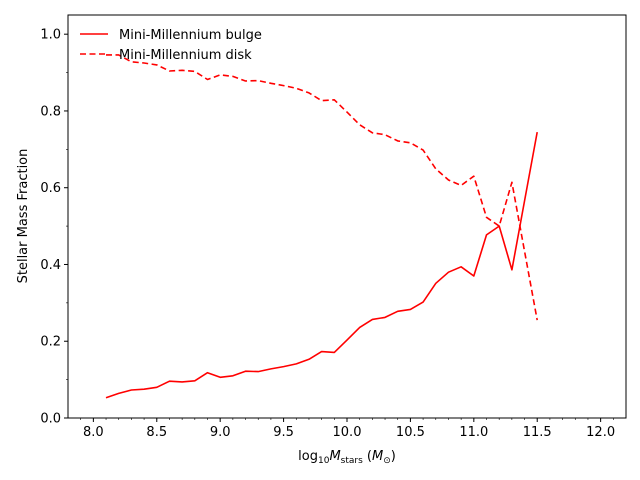  What do you see at coordinates (308, 456) in the screenshot?
I see `x-axis-label-prefix: log` at bounding box center [308, 456].